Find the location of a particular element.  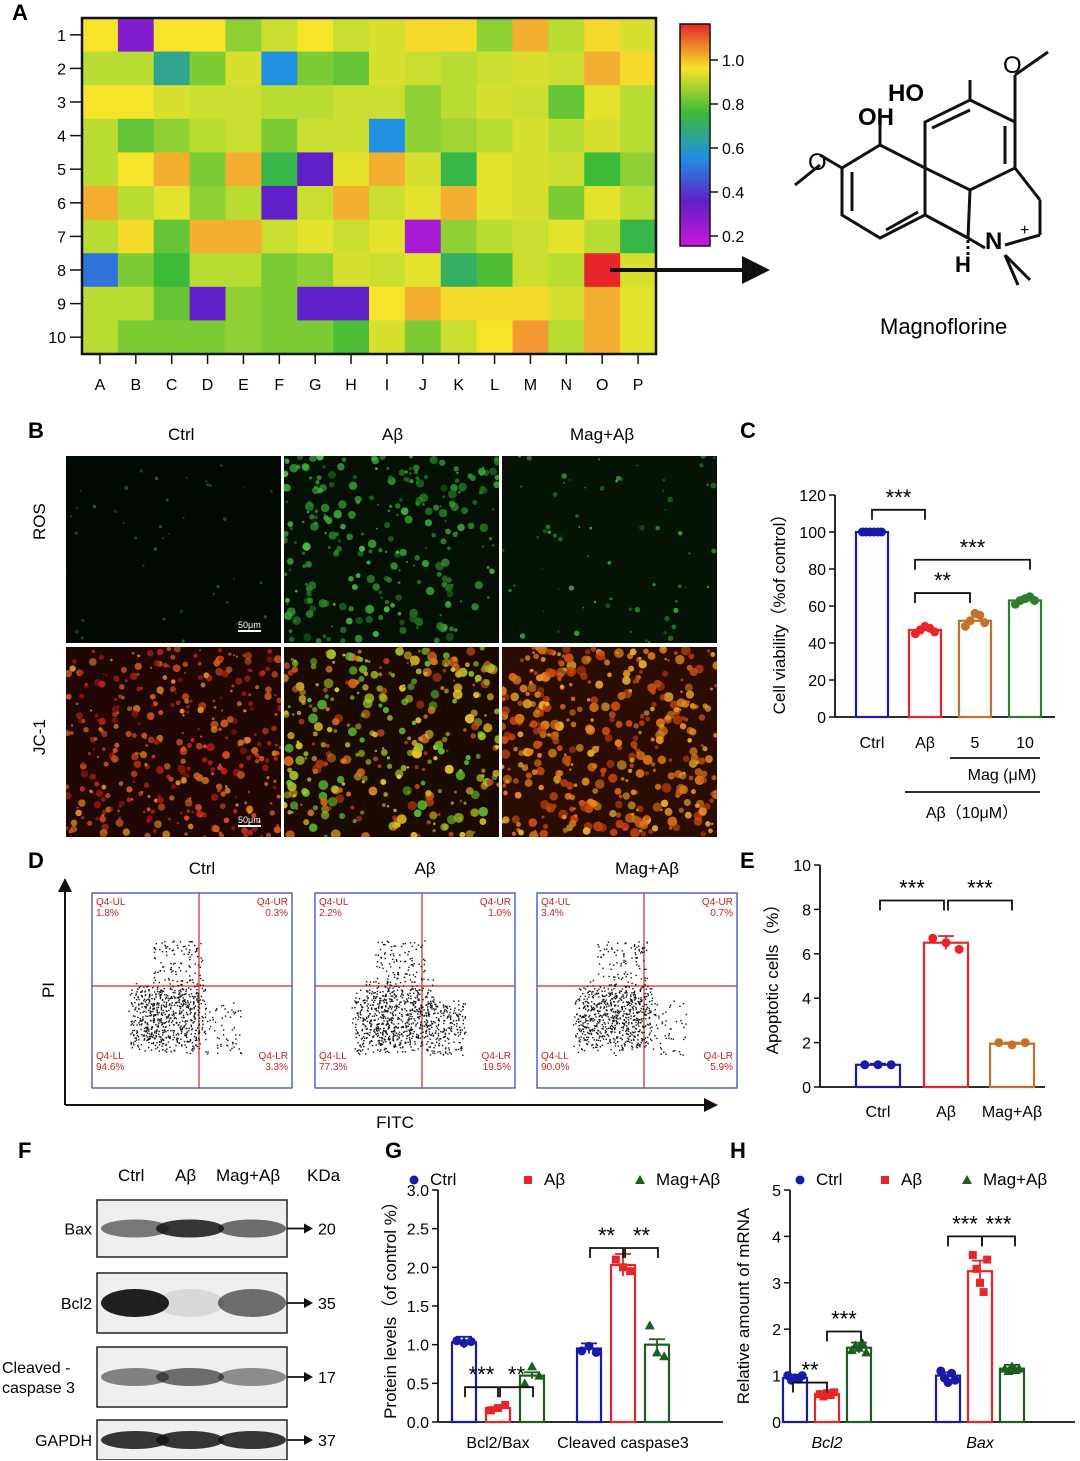

chem-ho: HO is located at coordinates (906, 93).